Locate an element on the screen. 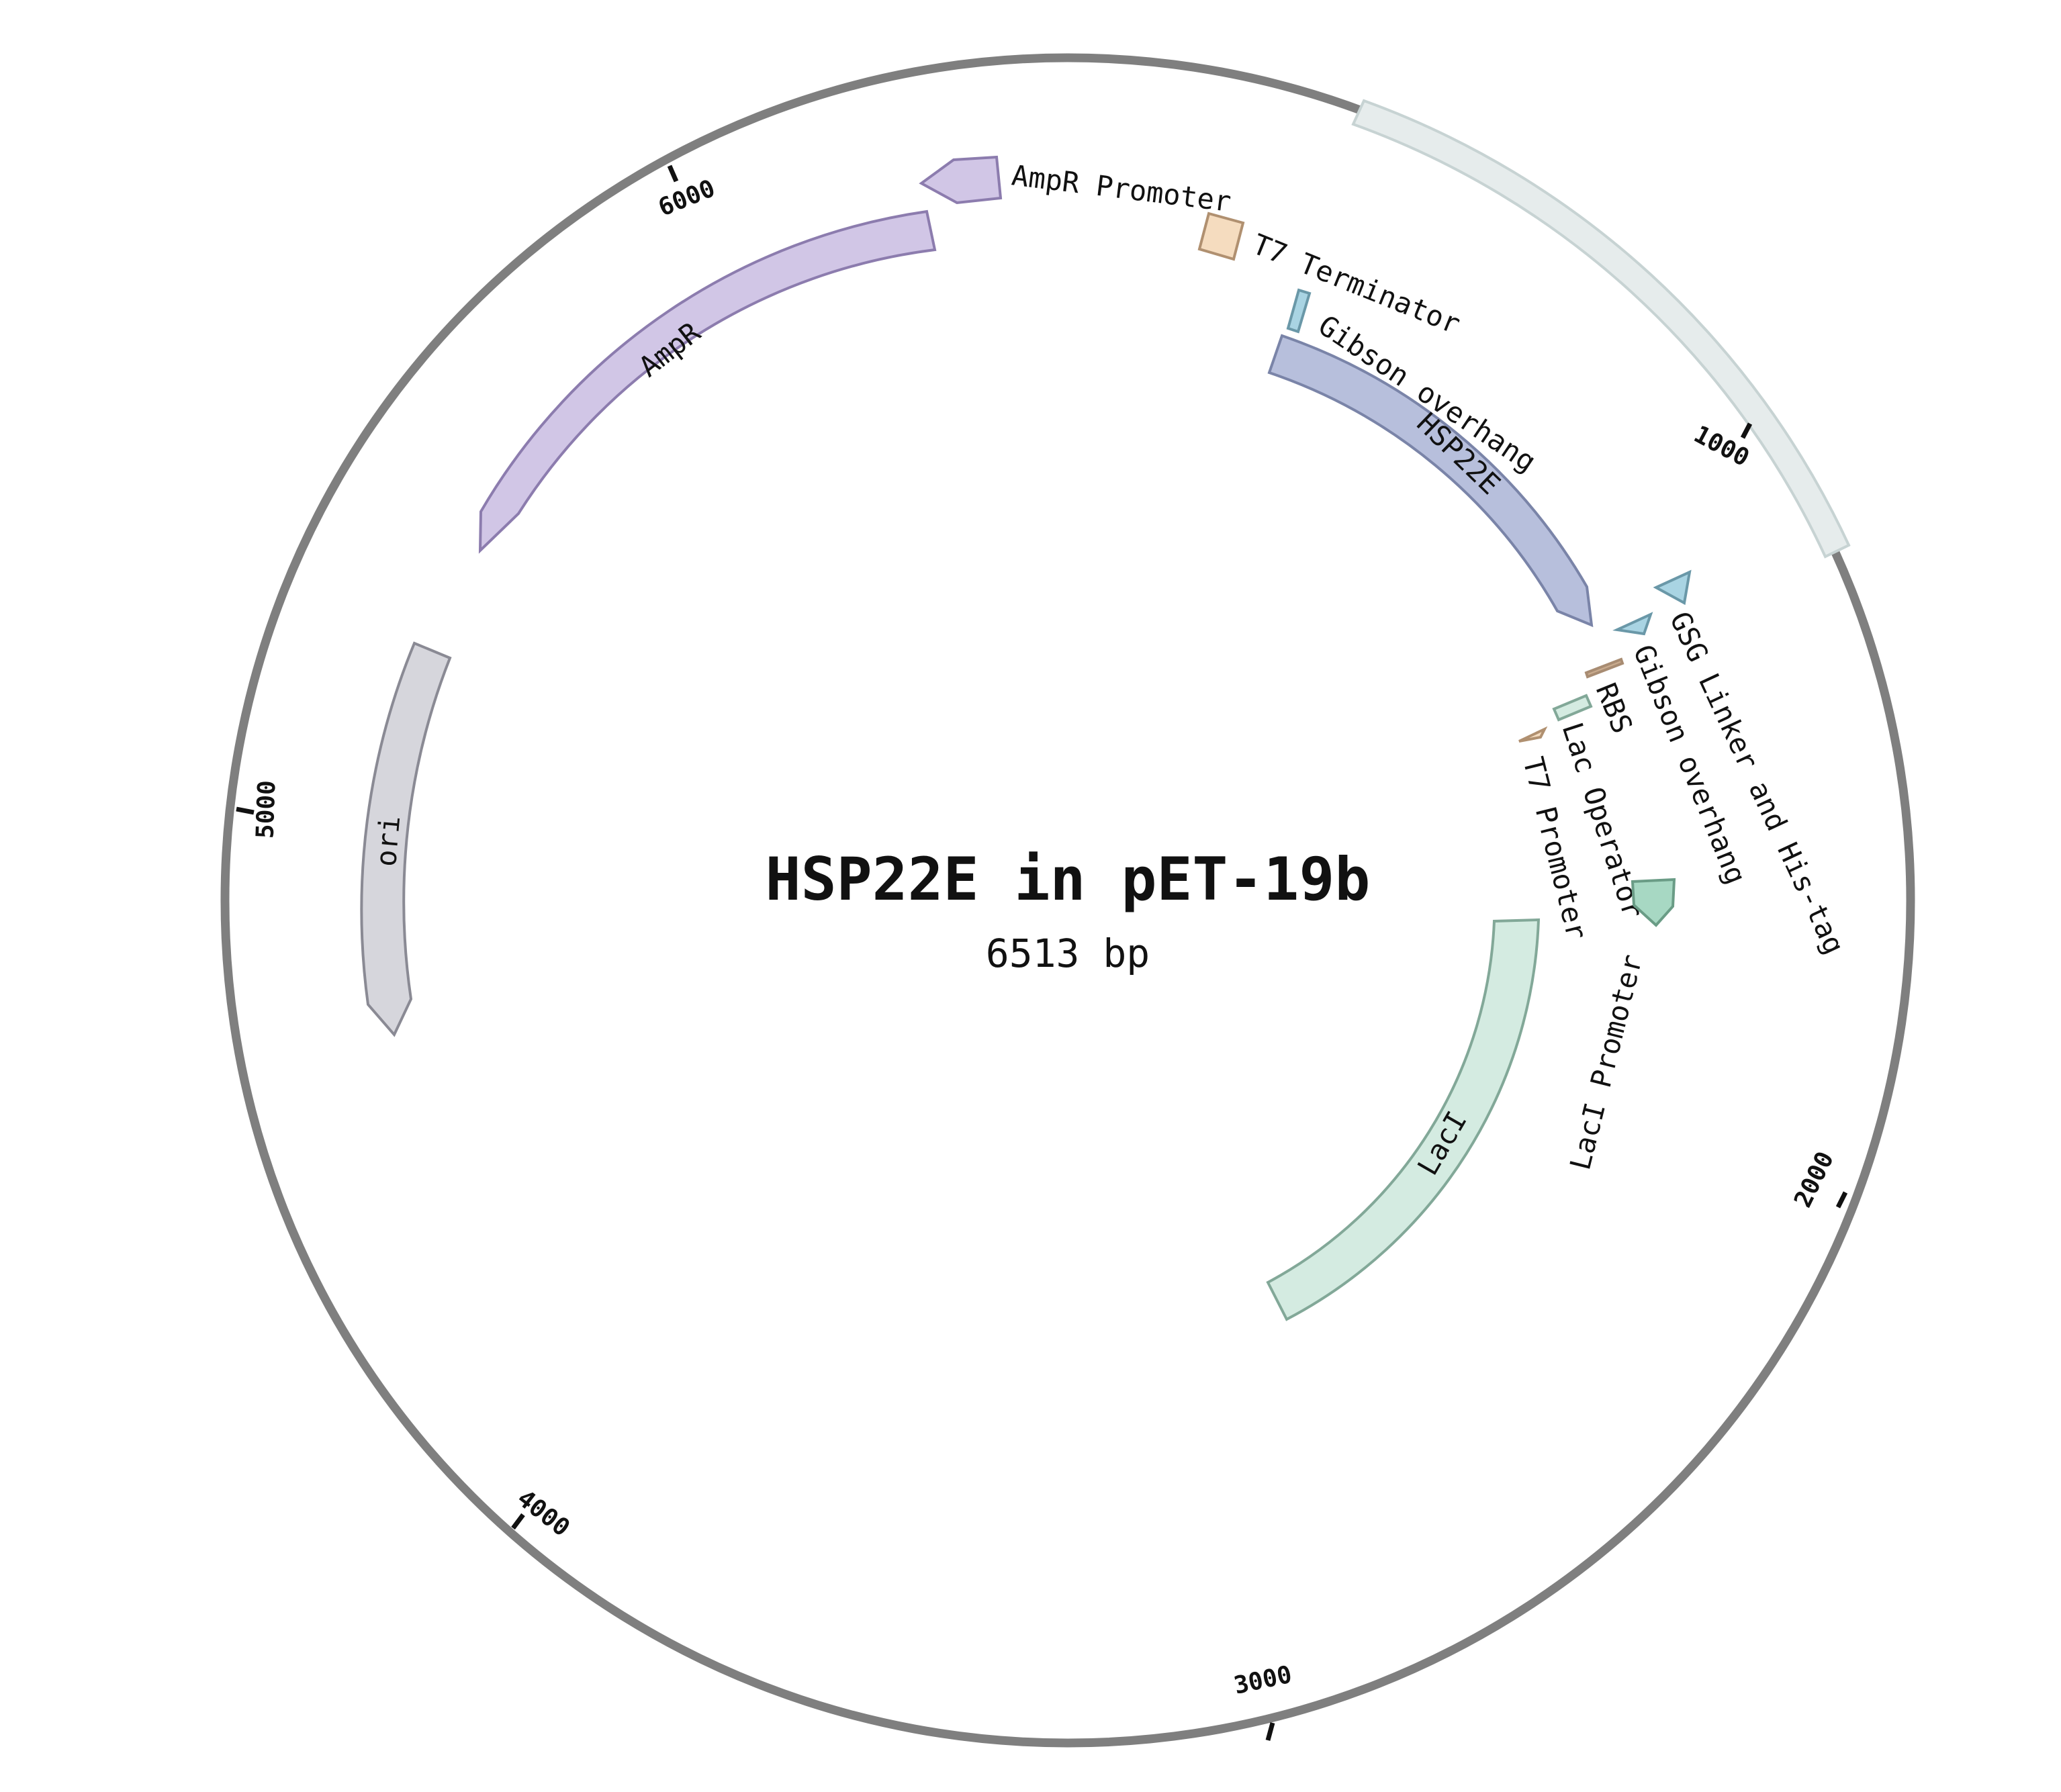  feature-label-ampr-promoter: AmpR Promoter is located at coordinates (1121, 188).